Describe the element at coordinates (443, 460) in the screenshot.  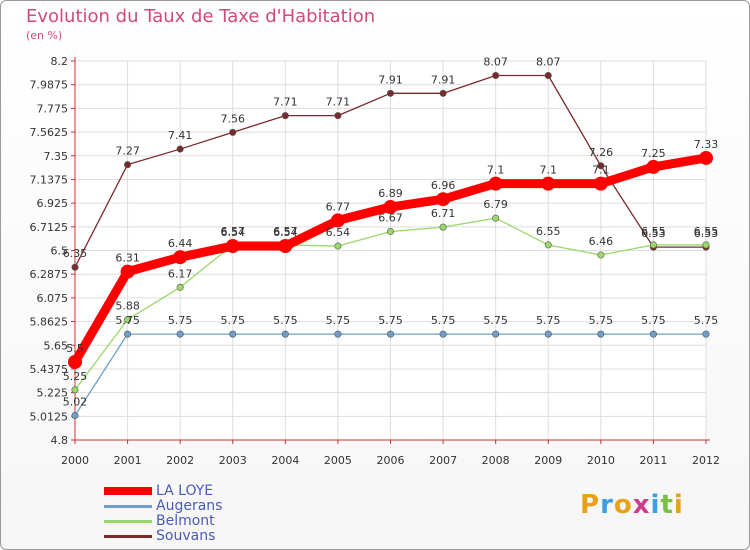
I see `x-tick-label: 2007` at that location.